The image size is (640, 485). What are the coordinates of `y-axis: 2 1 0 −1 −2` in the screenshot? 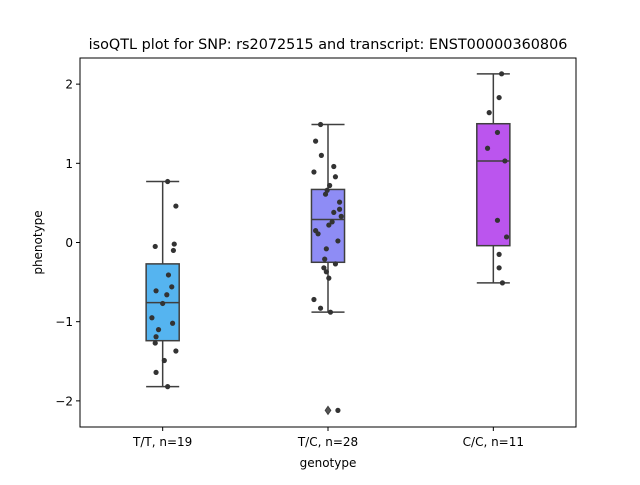 It's located at (67, 243).